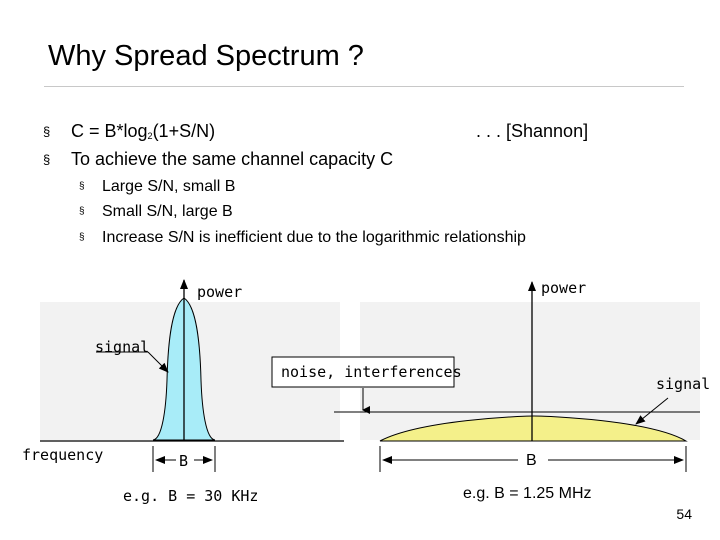 The height and width of the screenshot is (540, 720). What do you see at coordinates (232, 159) in the screenshot?
I see `bullet-text: To achieve the same channel capacity C` at bounding box center [232, 159].